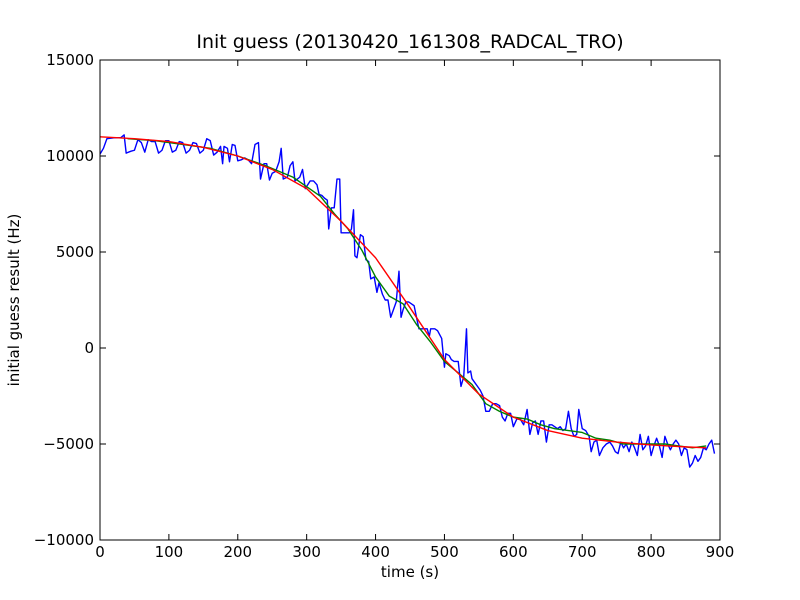 This screenshot has width=800, height=600. Describe the element at coordinates (375, 552) in the screenshot. I see `x-tick-label: 400` at that location.